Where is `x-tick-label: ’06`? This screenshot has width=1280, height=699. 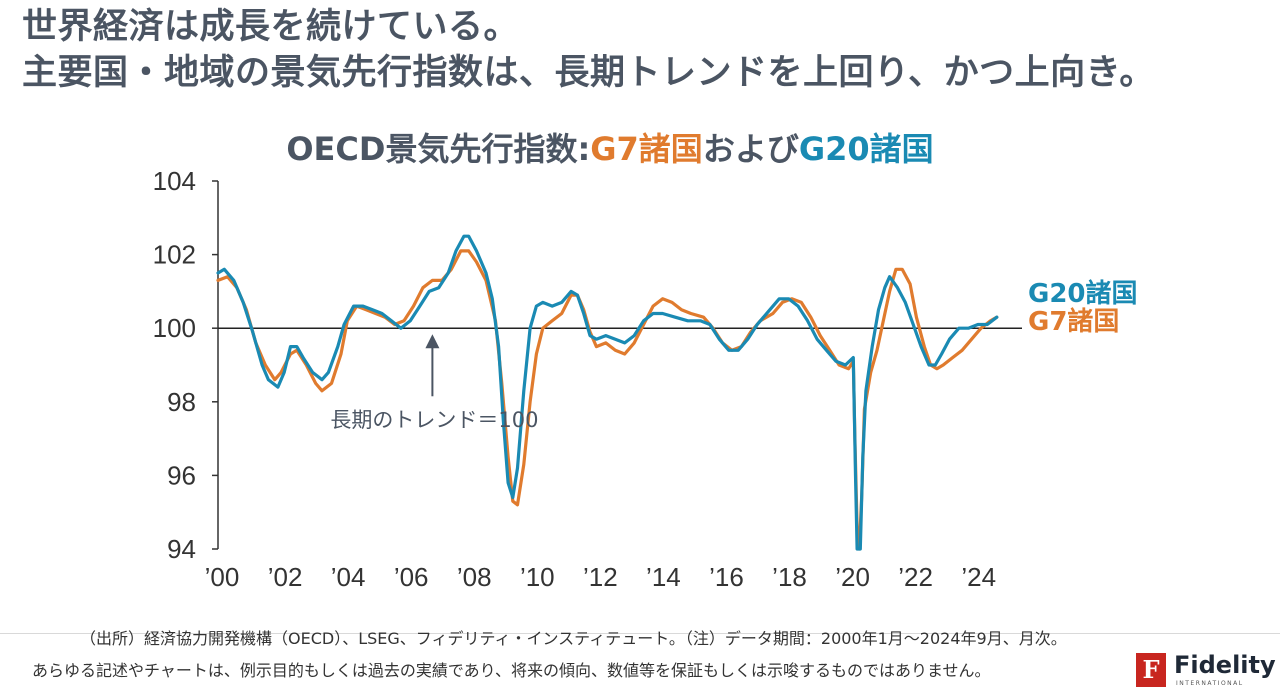 x-tick-label: ’06 is located at coordinates (411, 577).